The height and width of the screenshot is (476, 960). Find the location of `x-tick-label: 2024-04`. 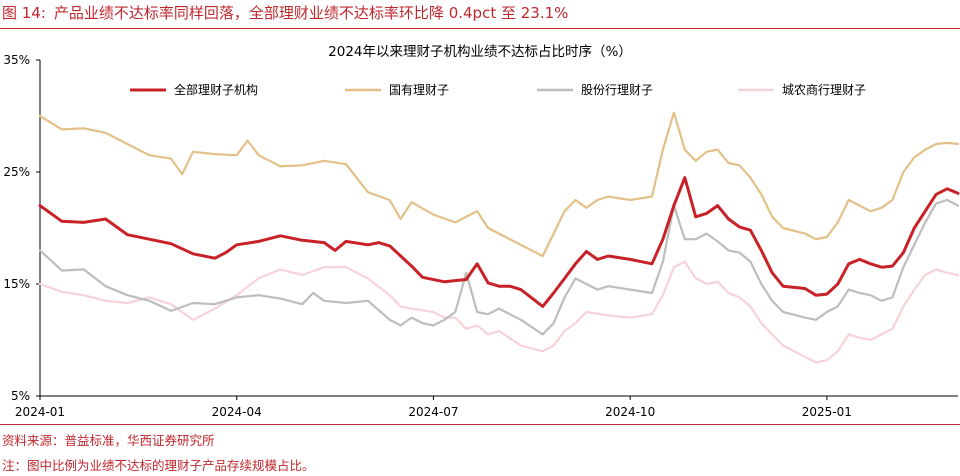

x-tick-label: 2024-04 is located at coordinates (237, 412).